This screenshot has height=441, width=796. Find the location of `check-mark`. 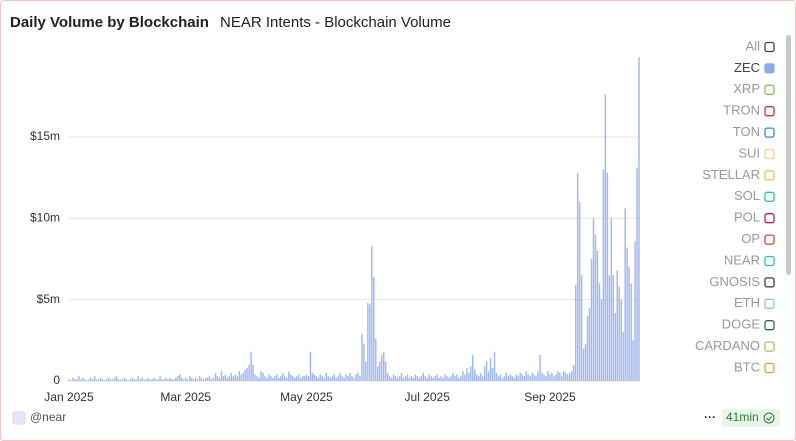

check-mark is located at coordinates (769, 418).